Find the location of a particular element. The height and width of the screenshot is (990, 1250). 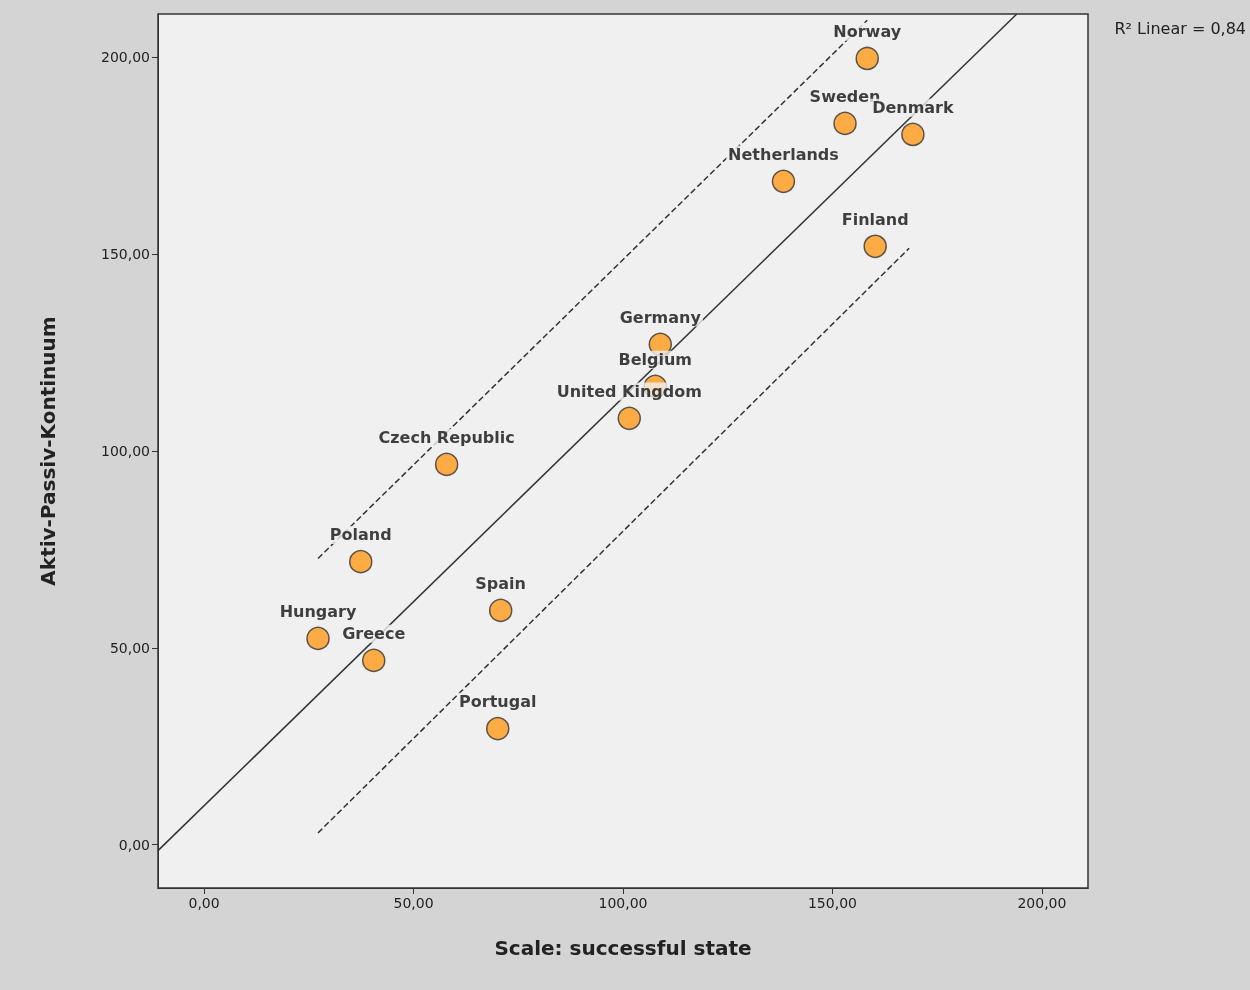

x-tick-label: 200,00 is located at coordinates (1042, 903).